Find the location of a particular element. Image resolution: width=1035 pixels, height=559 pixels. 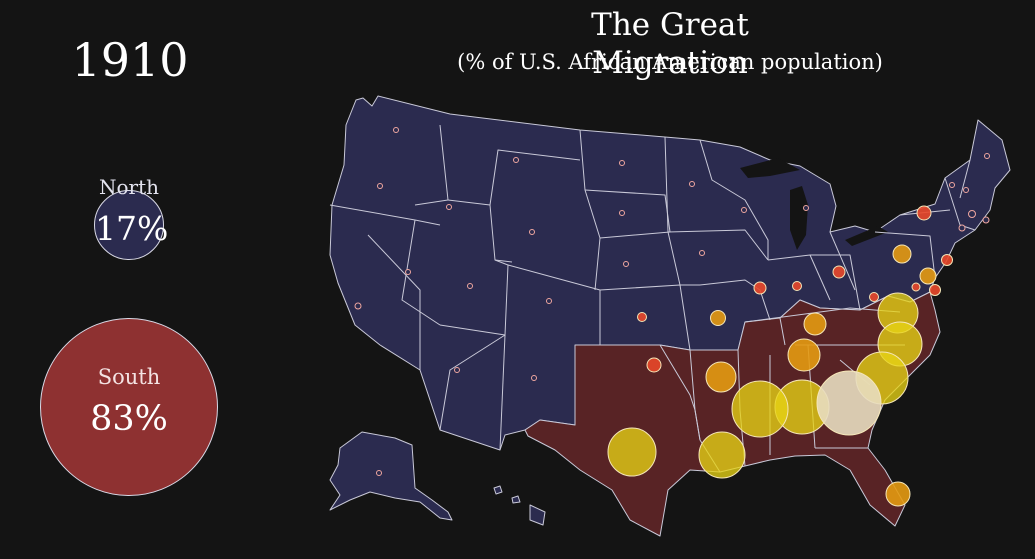

south-label: South is located at coordinates (129, 377).